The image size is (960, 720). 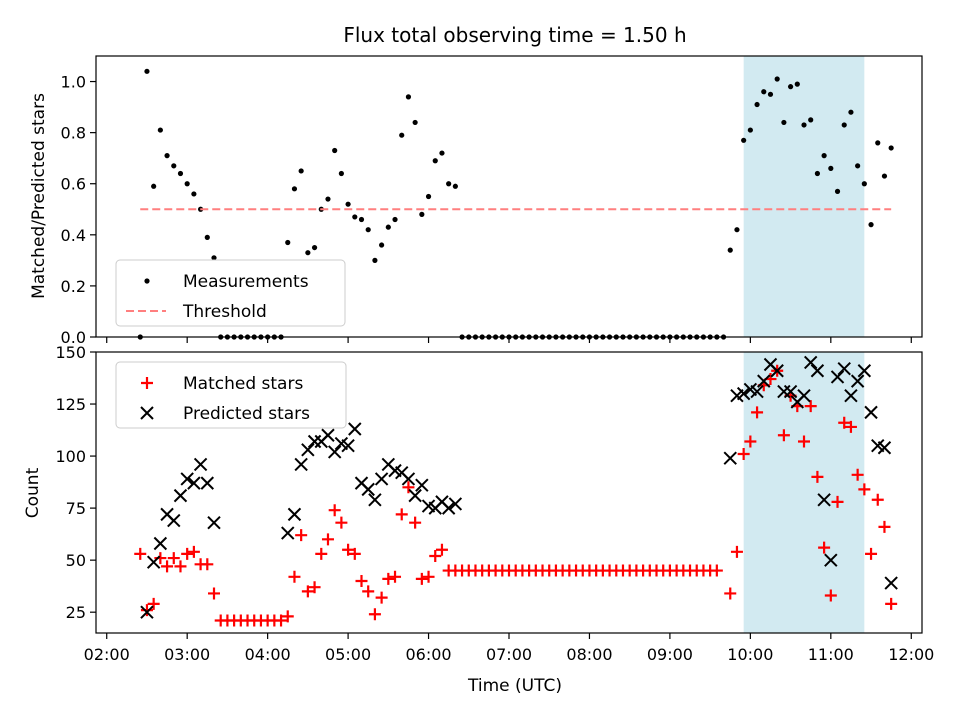 What do you see at coordinates (428, 654) in the screenshot?
I see `x-tick-label: 06:00` at bounding box center [428, 654].